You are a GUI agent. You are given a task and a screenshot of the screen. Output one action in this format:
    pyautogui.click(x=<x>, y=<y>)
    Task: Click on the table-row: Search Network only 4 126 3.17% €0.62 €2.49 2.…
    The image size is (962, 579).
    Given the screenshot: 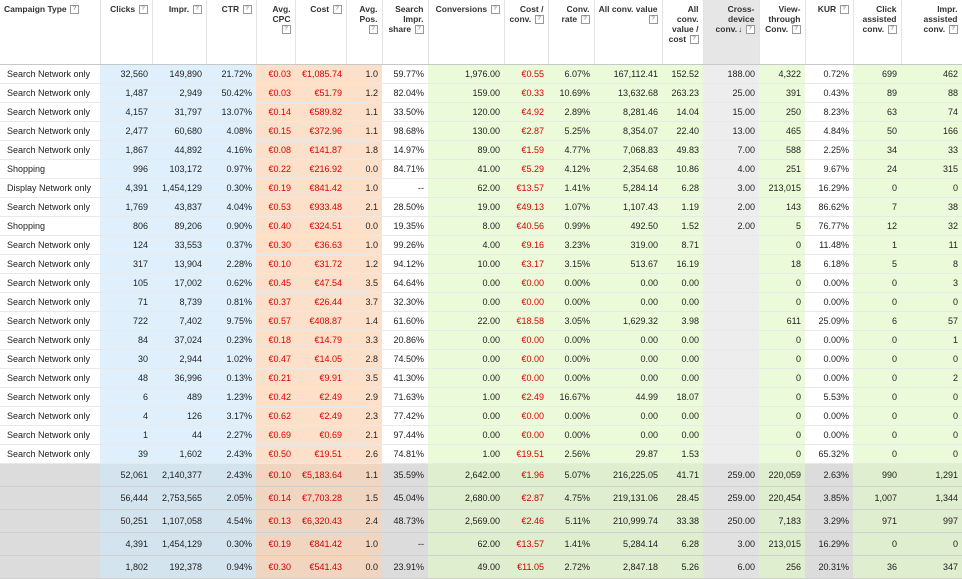 What is the action you would take?
    pyautogui.click(x=481, y=416)
    